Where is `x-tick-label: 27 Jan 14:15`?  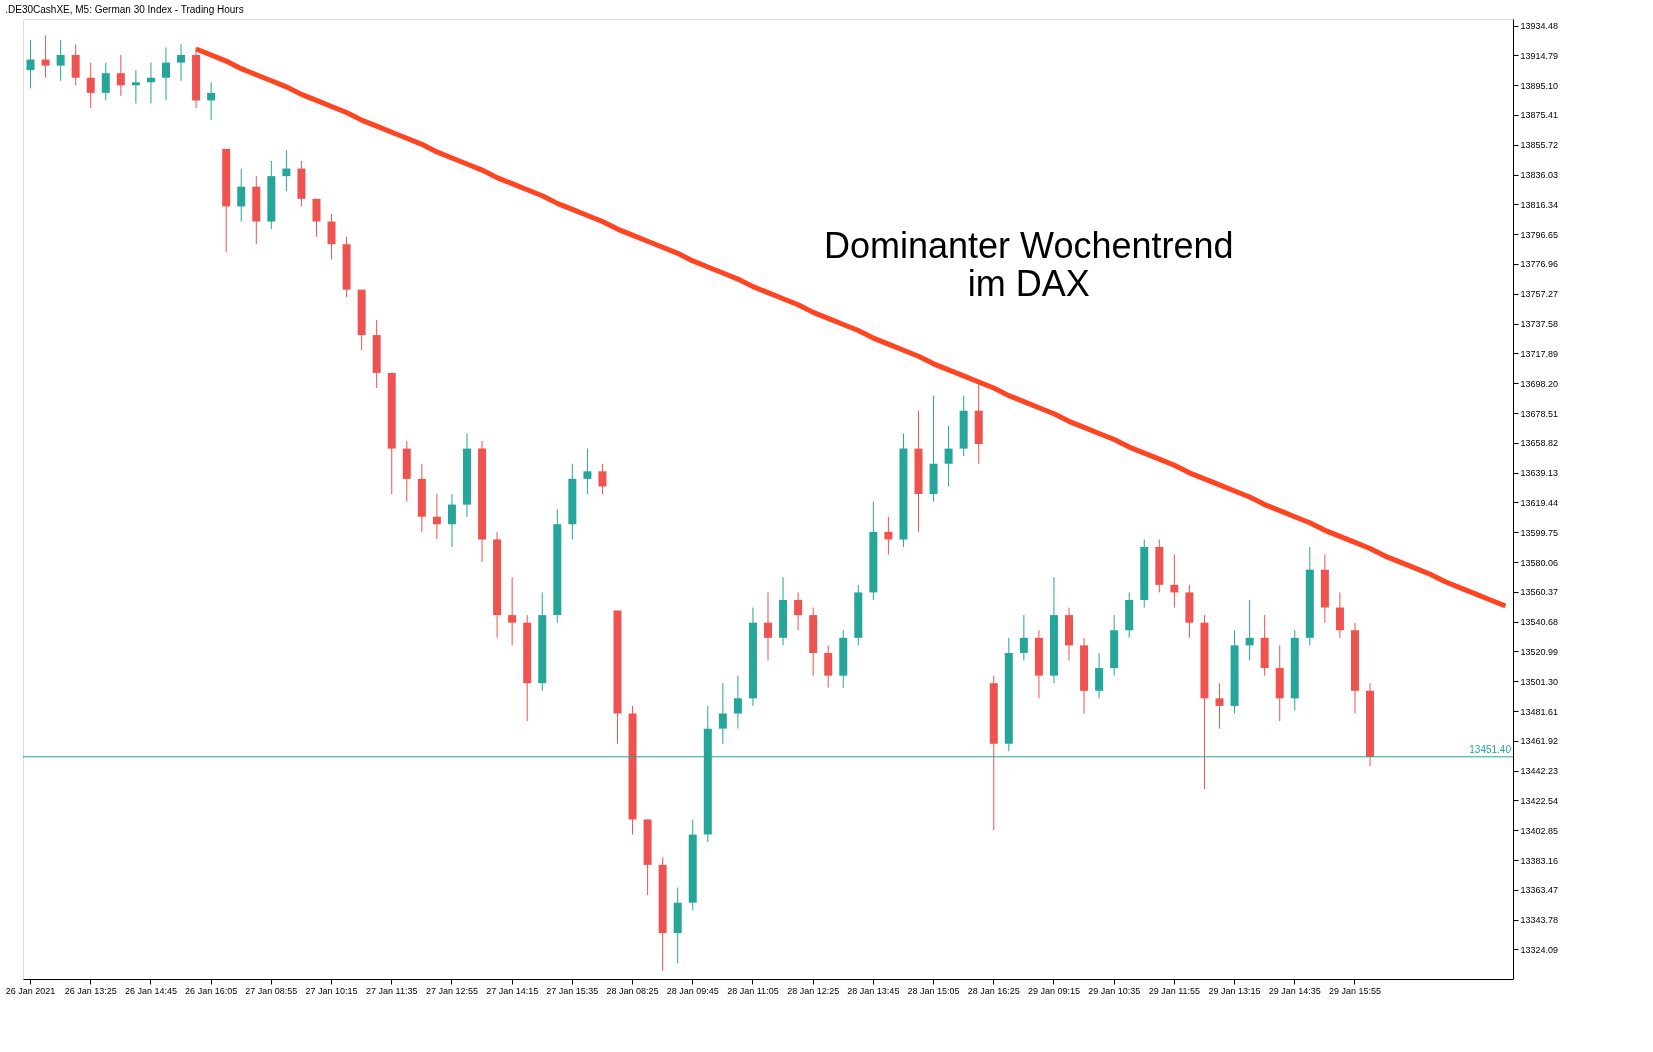
x-tick-label: 27 Jan 14:15 is located at coordinates (512, 990).